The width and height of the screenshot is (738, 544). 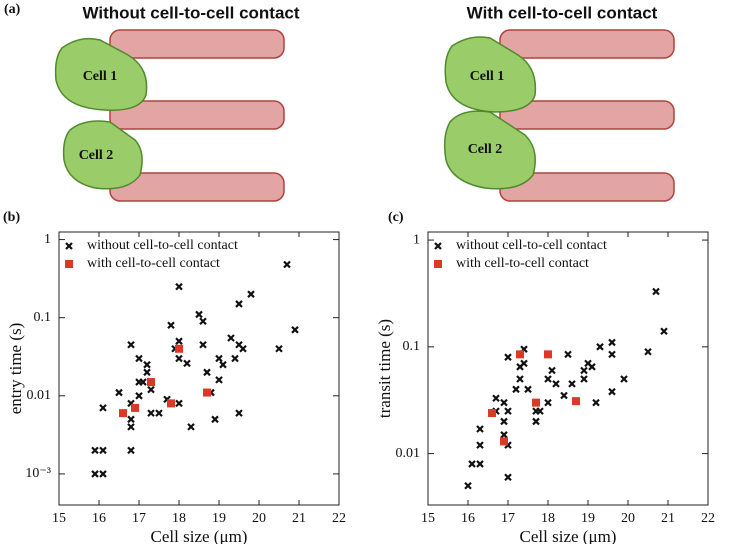 I want to click on panel-label: (c), so click(x=396, y=217).